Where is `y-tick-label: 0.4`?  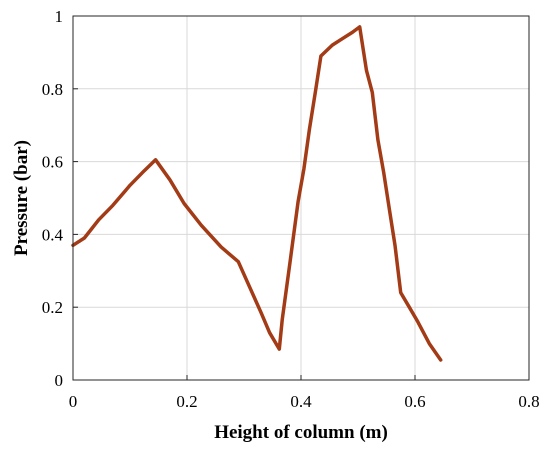
y-tick-label: 0.4 is located at coordinates (53, 234).